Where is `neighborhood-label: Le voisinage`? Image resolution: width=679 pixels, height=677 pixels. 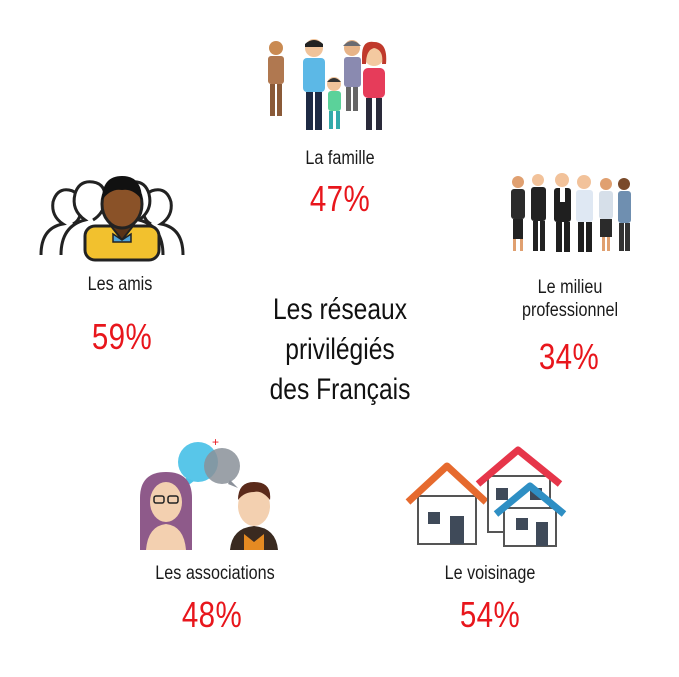 neighborhood-label: Le voisinage is located at coordinates (490, 573).